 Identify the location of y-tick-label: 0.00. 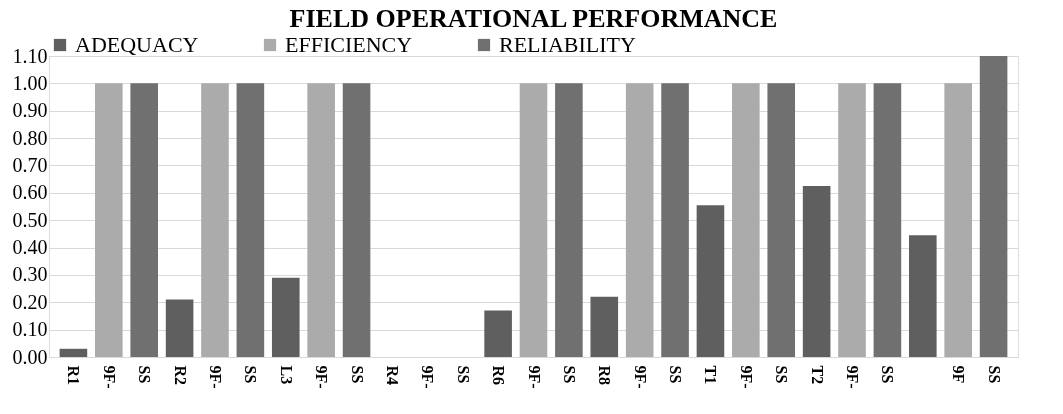
(30, 356).